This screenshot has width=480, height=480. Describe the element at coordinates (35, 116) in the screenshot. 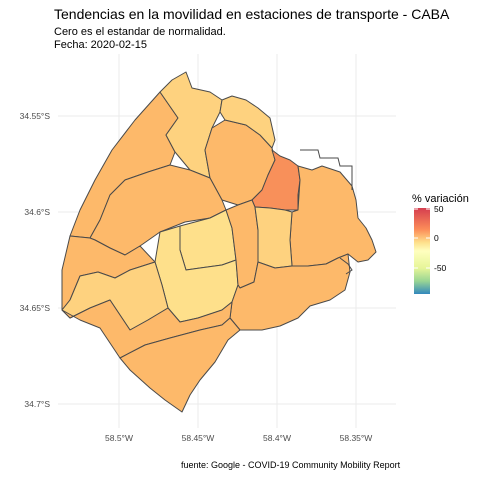

I see `y-tick: 34.55°S` at that location.